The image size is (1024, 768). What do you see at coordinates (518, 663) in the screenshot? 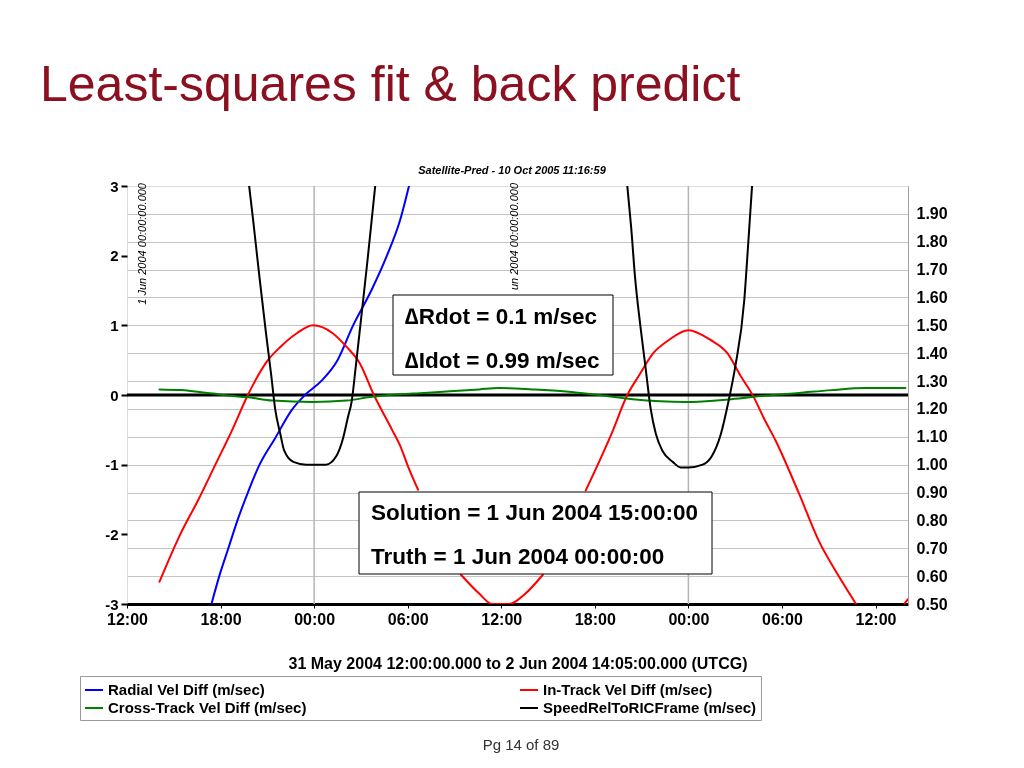
I see `x-axis-title: 31 May 2004 12:00:00.000 to 2 Jun 2004 14:05:00.000 (UTCG)` at bounding box center [518, 663].